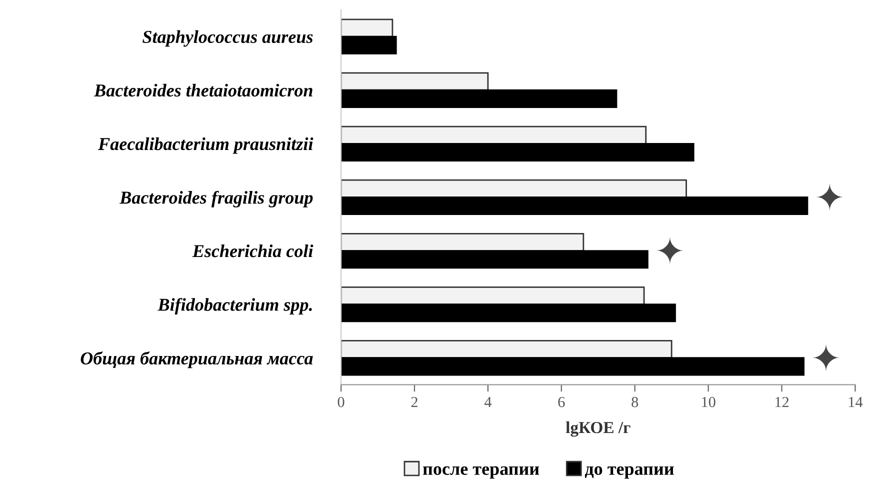 This screenshot has width=870, height=490. Describe the element at coordinates (196, 359) in the screenshot. I see `y-tick-label: Общая бактериальная масса` at that location.